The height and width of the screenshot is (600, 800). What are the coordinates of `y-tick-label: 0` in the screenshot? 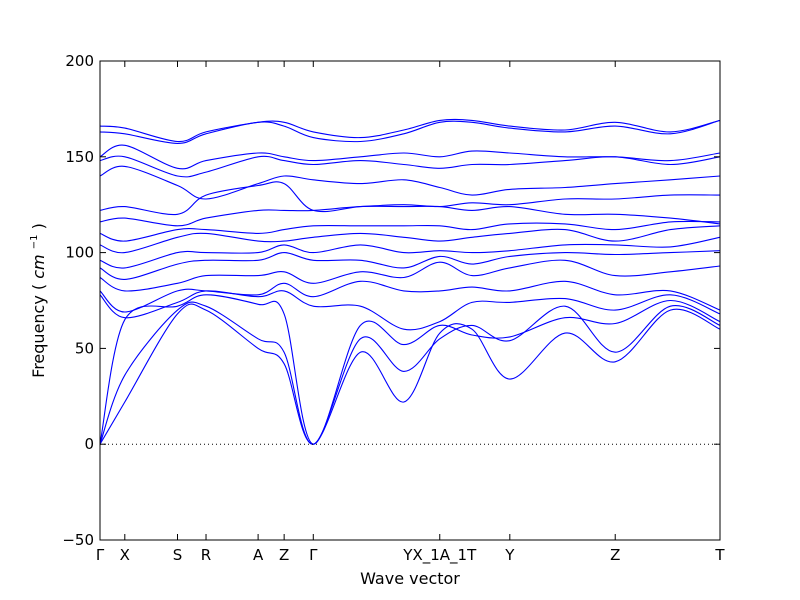 It's located at (89, 444).